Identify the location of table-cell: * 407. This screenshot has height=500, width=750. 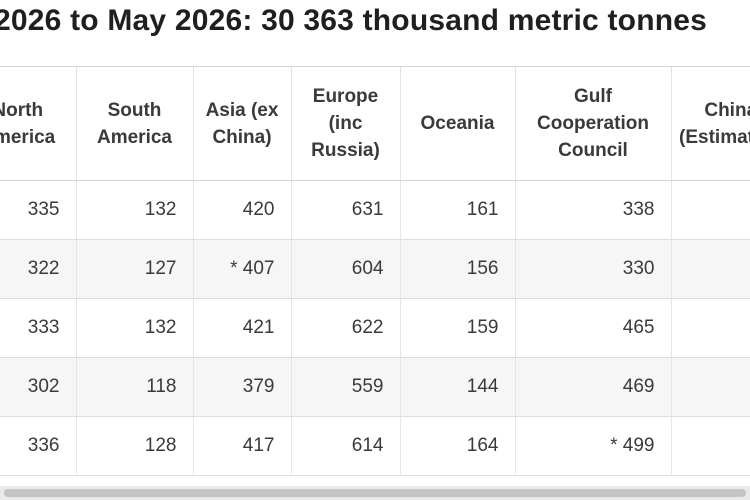
(241, 269).